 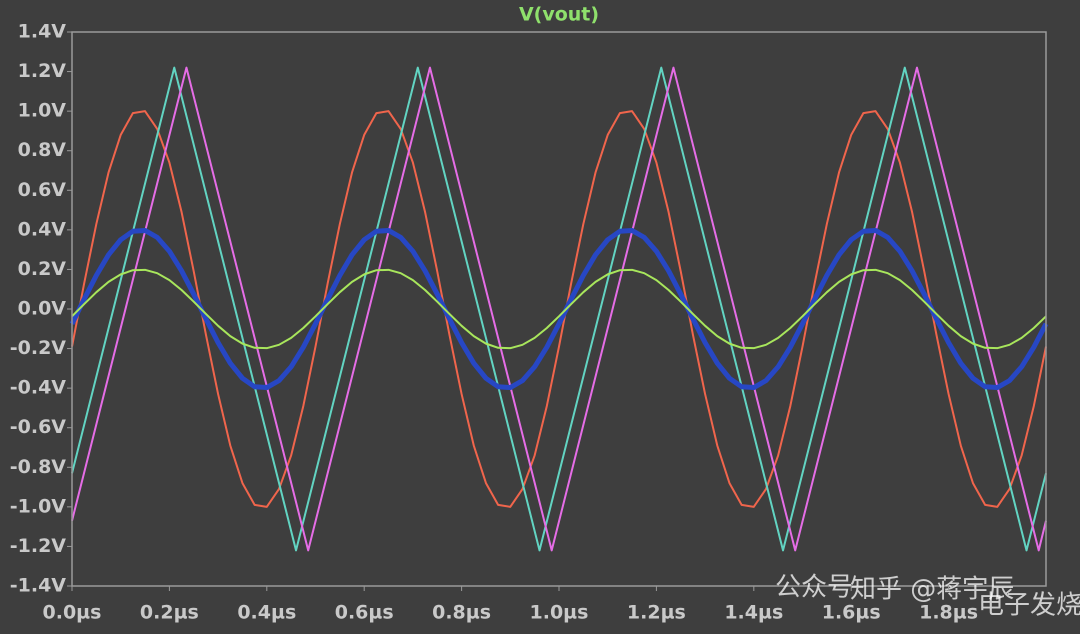 I want to click on y-tick-label: -0.6V, so click(x=38, y=427).